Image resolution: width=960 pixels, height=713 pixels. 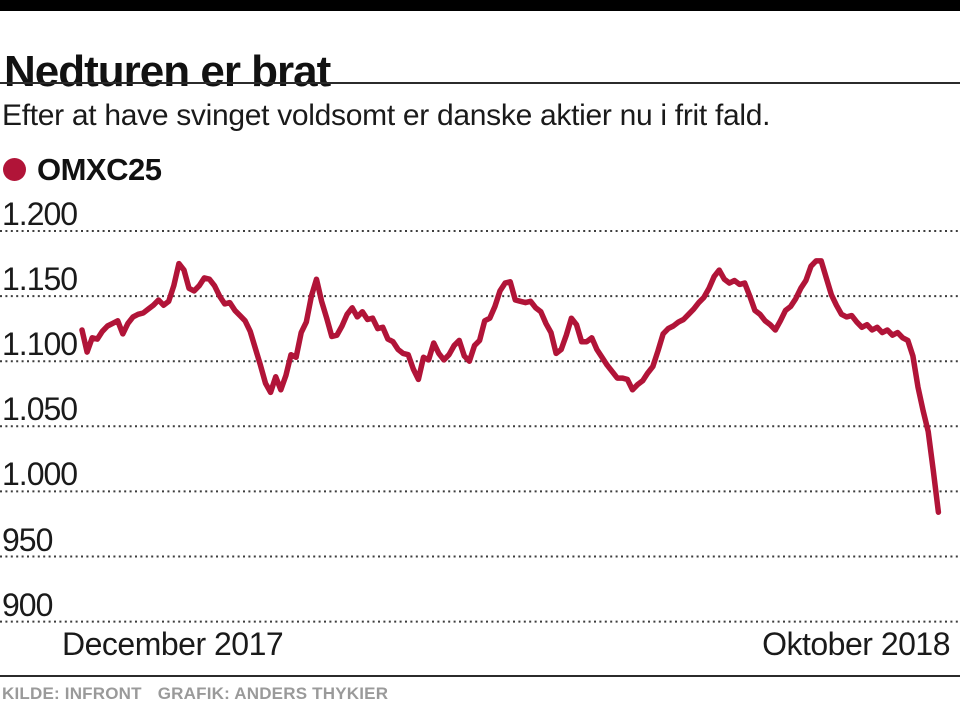 I want to click on legend-label: OMXC25, so click(x=99, y=169).